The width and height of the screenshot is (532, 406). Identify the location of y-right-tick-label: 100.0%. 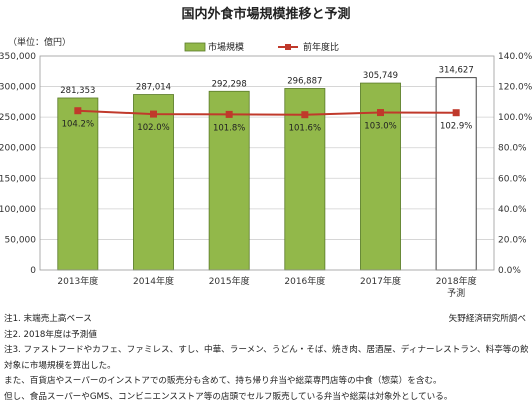
(515, 118).